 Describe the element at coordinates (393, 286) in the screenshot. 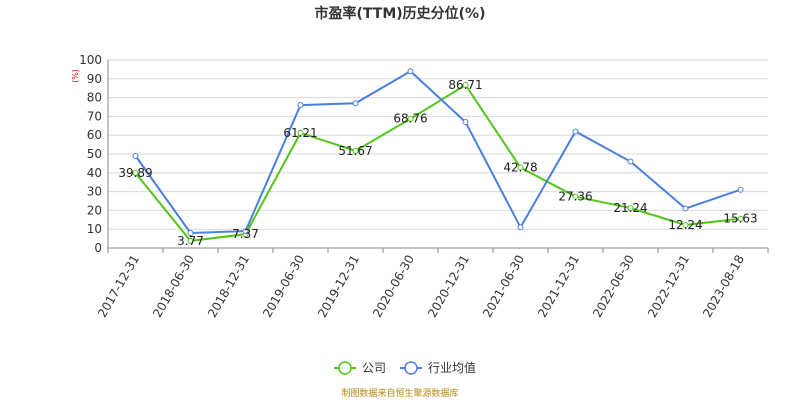

I see `x-tick-label: 2020-06-30` at that location.